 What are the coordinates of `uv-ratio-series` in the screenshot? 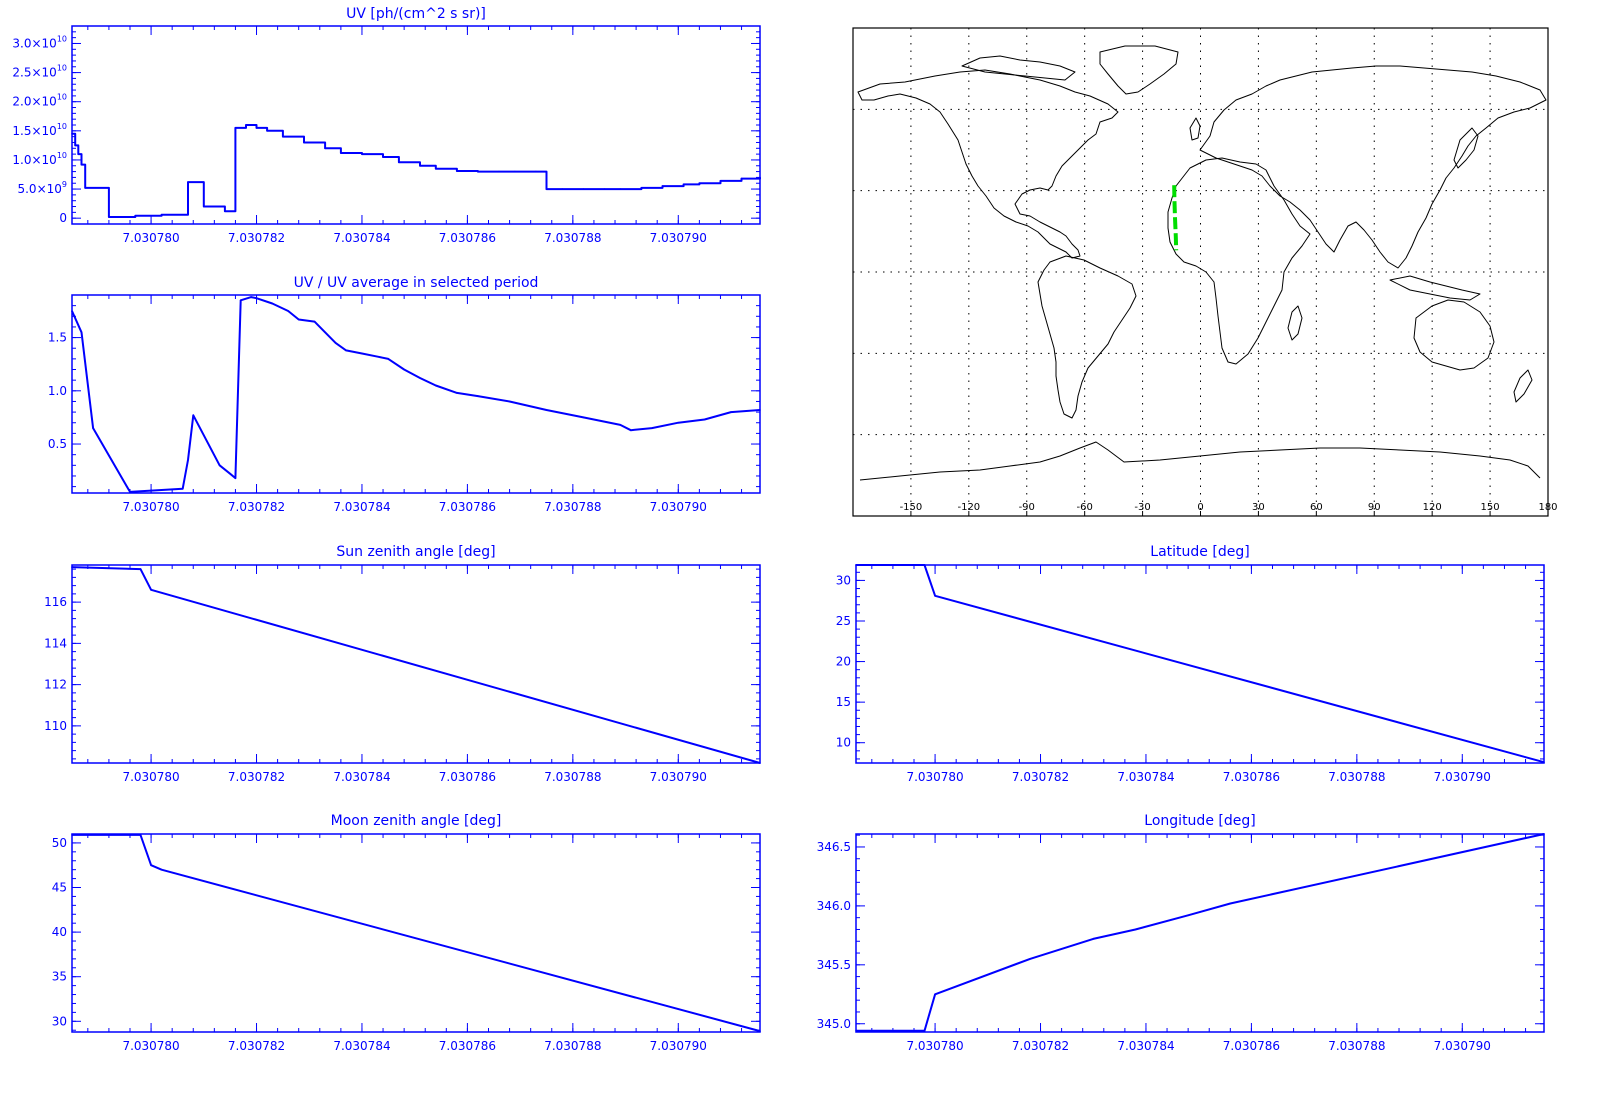 It's located at (416, 394).